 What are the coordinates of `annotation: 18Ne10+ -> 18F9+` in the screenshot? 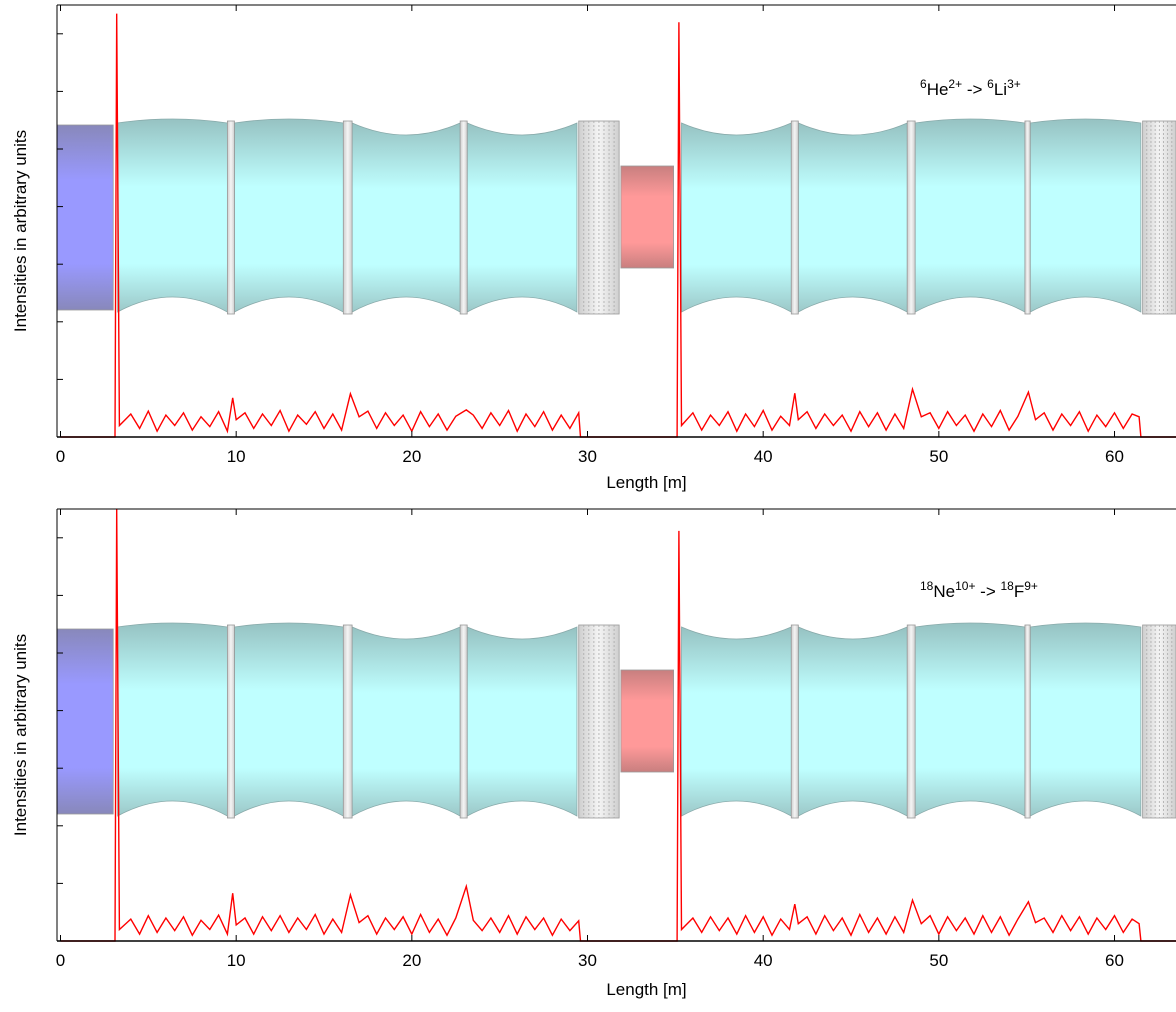 It's located at (979, 590).